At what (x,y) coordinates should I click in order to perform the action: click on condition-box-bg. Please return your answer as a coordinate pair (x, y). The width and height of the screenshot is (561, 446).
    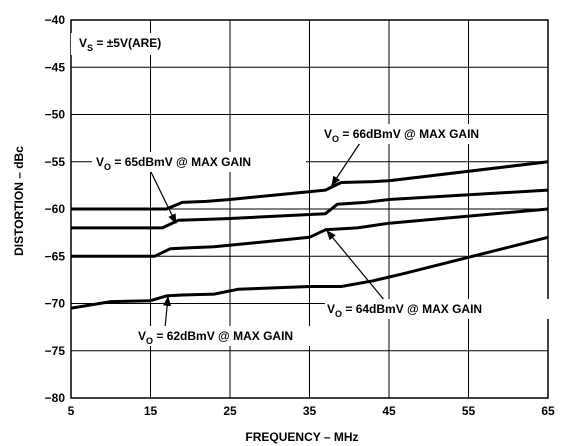
    Looking at the image, I should click on (133, 44).